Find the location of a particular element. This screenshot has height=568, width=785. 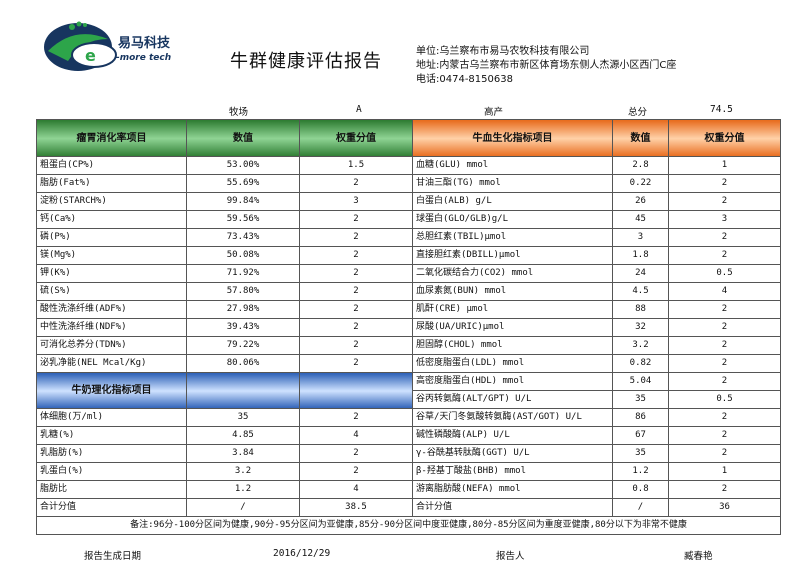

right-item: 高密度脂蛋白(HDL) mmol is located at coordinates (512, 381).